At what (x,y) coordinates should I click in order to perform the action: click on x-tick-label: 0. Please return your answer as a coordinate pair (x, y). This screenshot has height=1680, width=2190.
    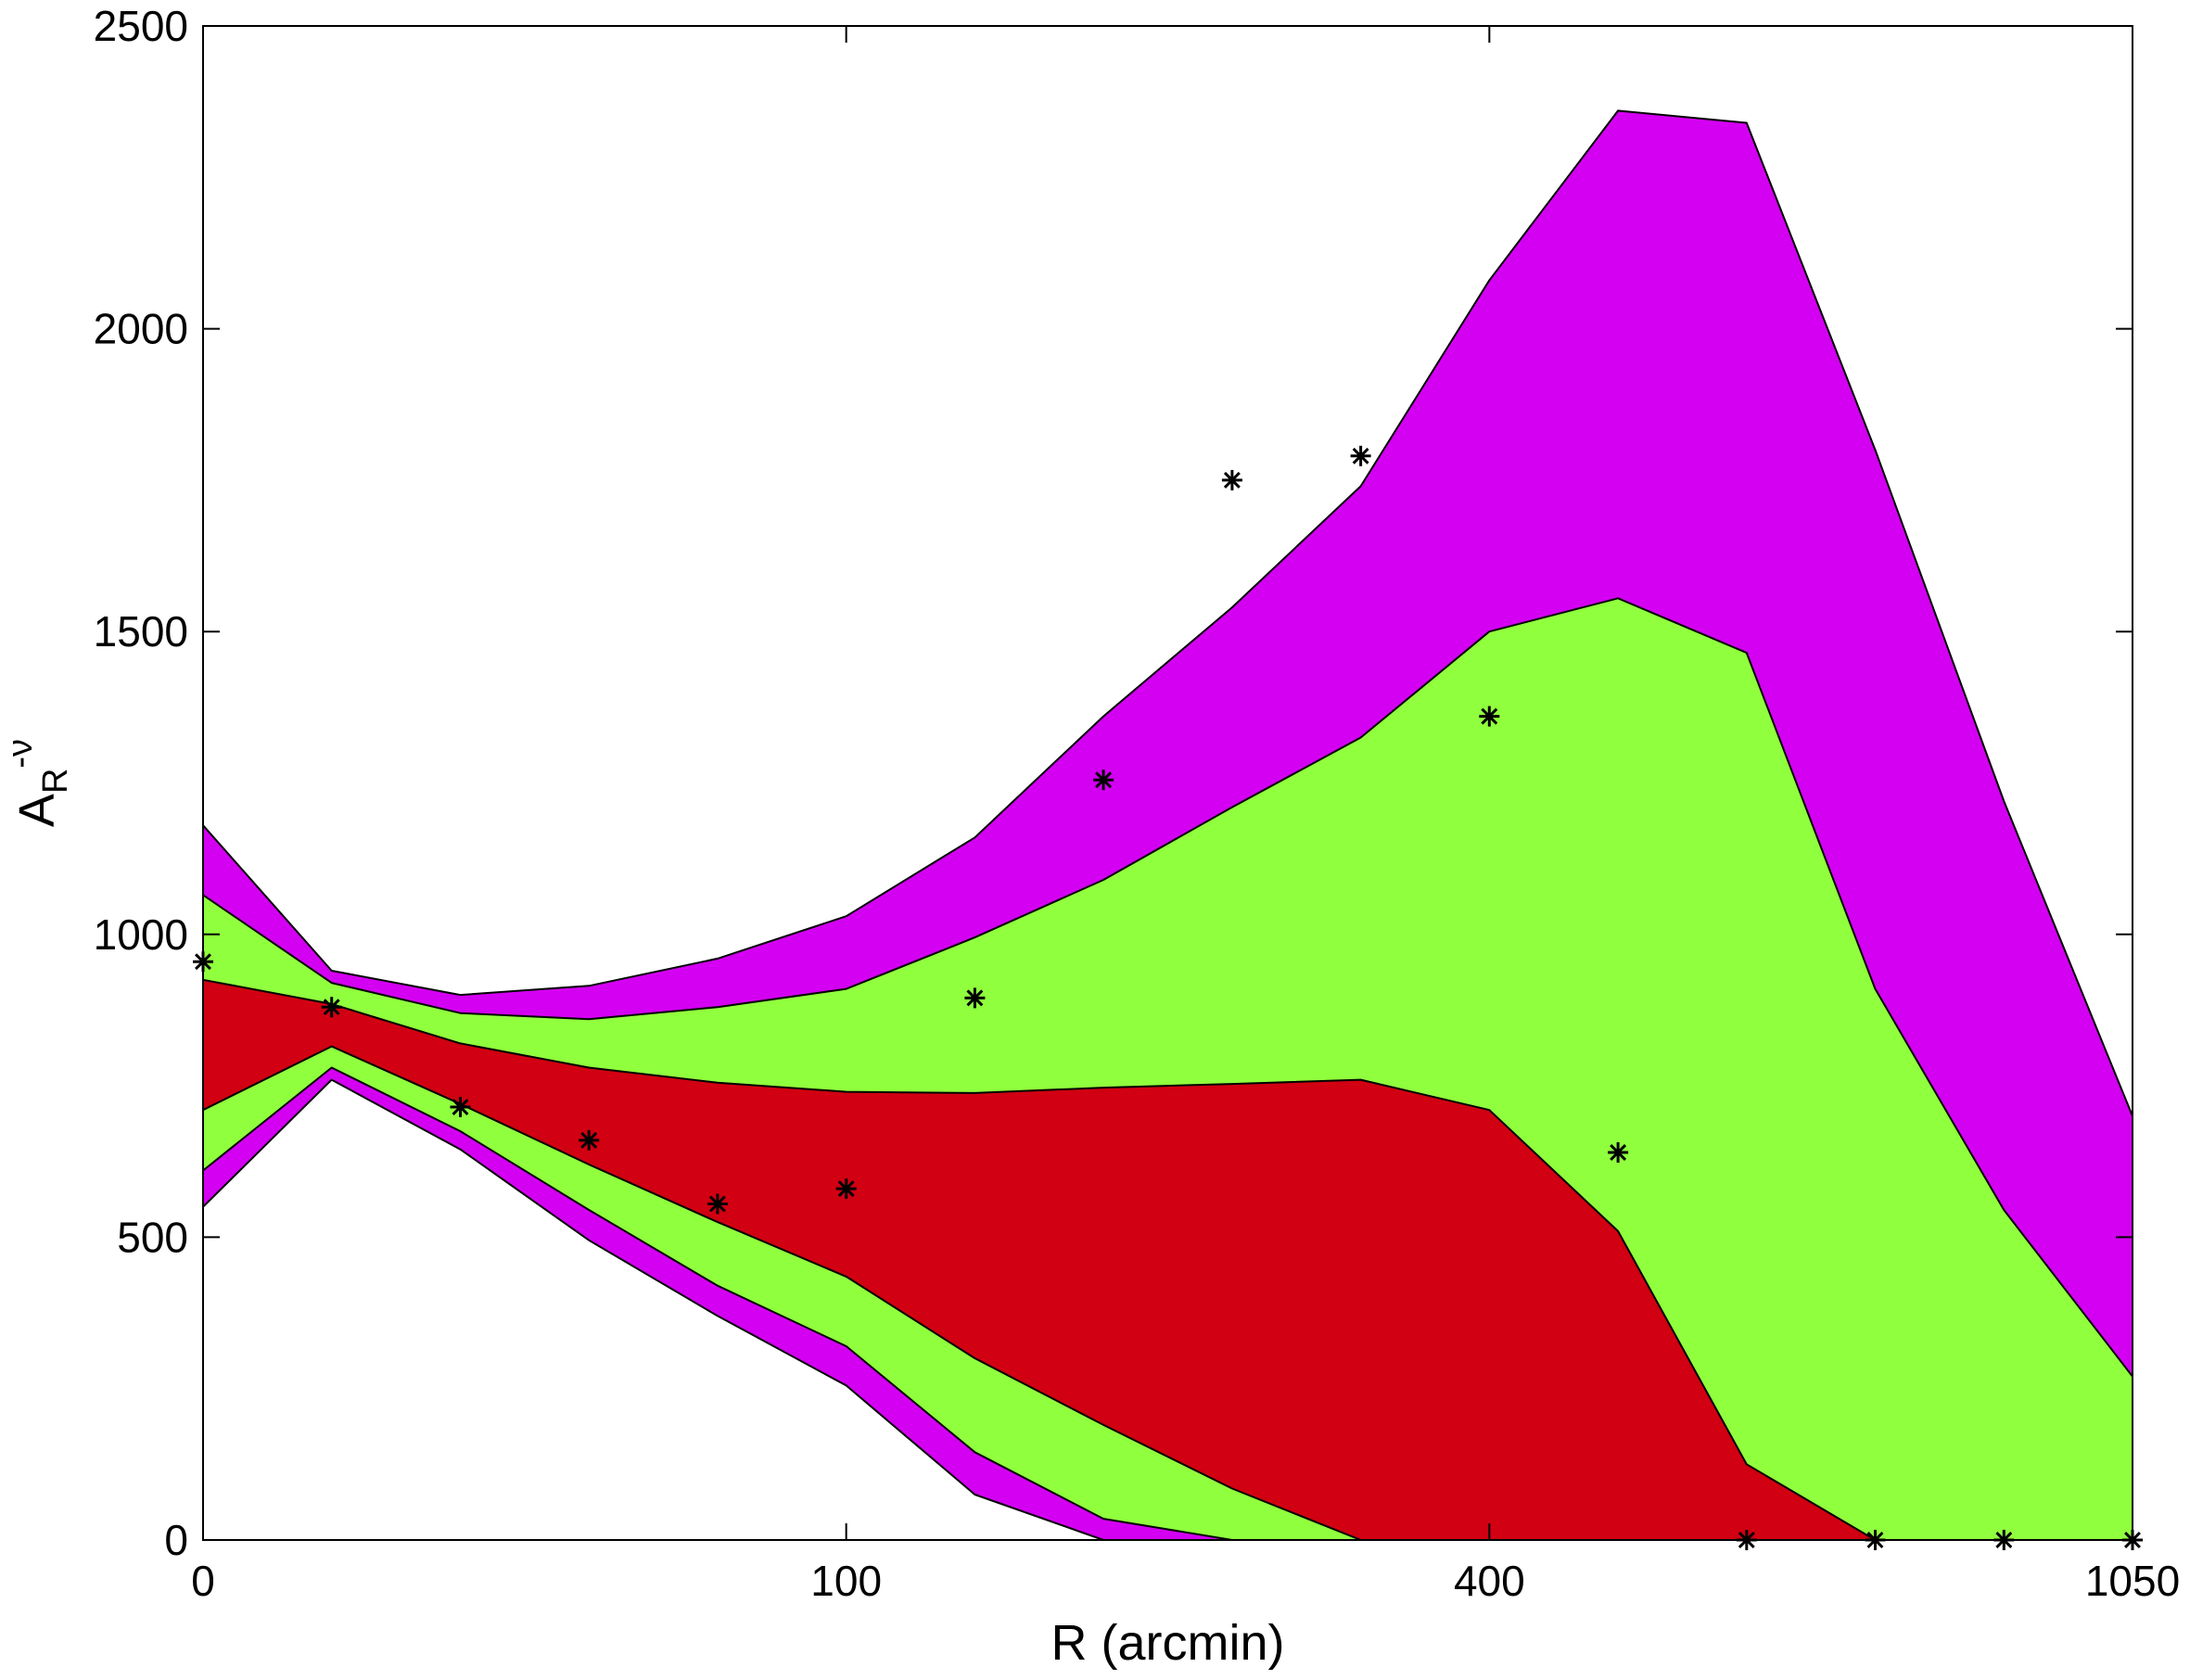
    Looking at the image, I should click on (203, 1581).